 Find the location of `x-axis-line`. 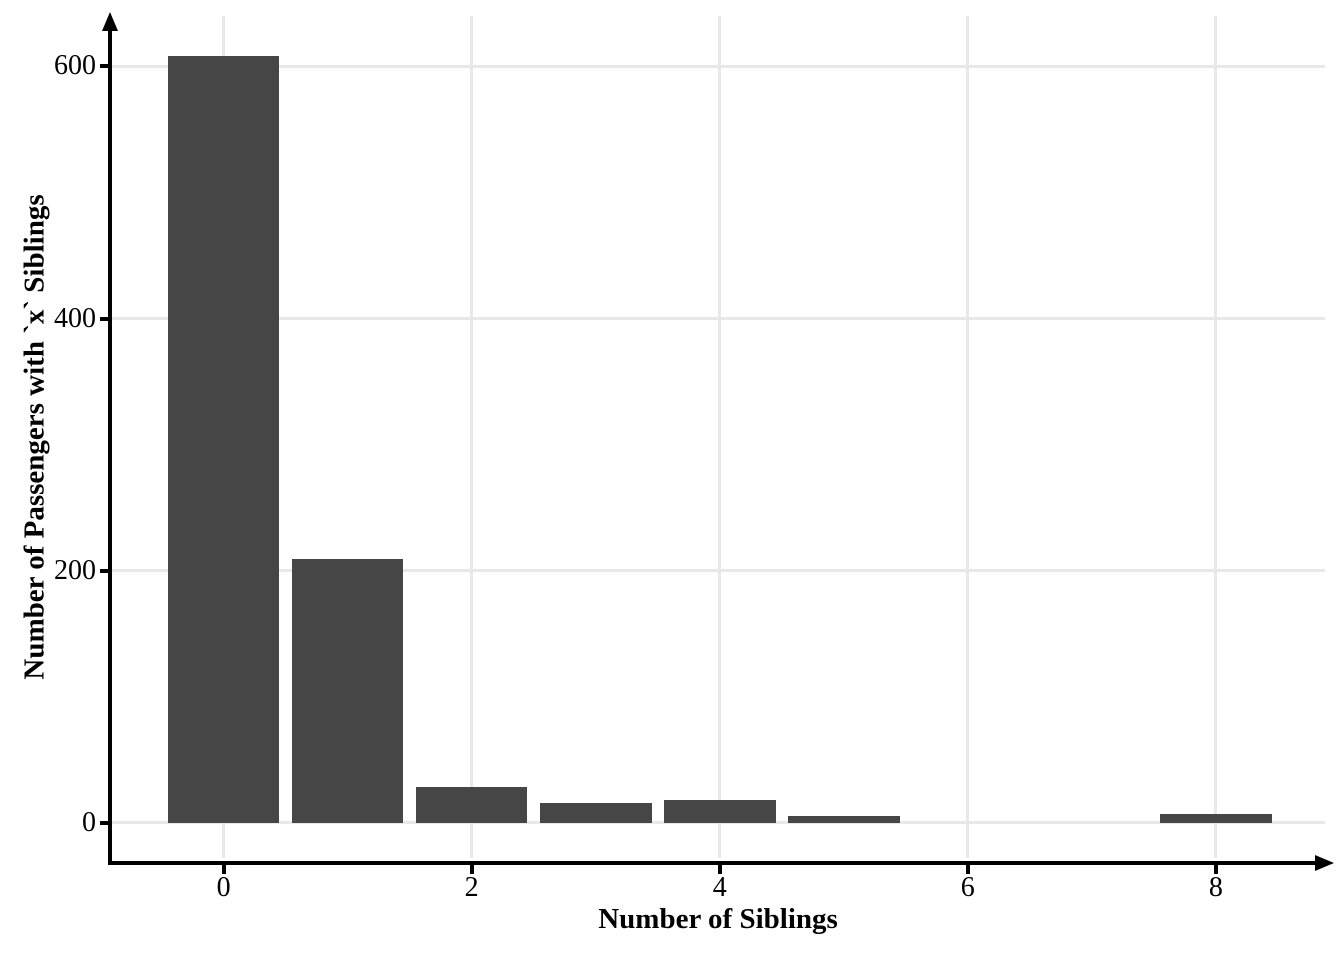

x-axis-line is located at coordinates (712, 863).